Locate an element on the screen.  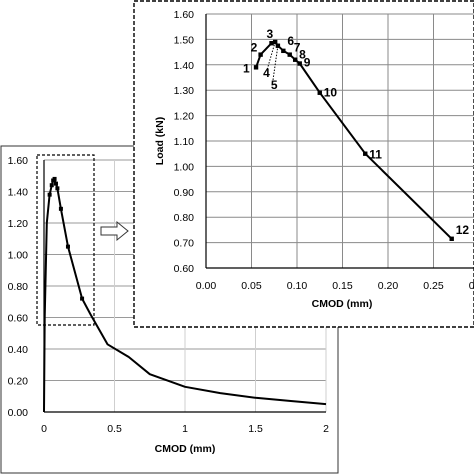
main-x-tick-label: 0 is located at coordinates (44, 429).